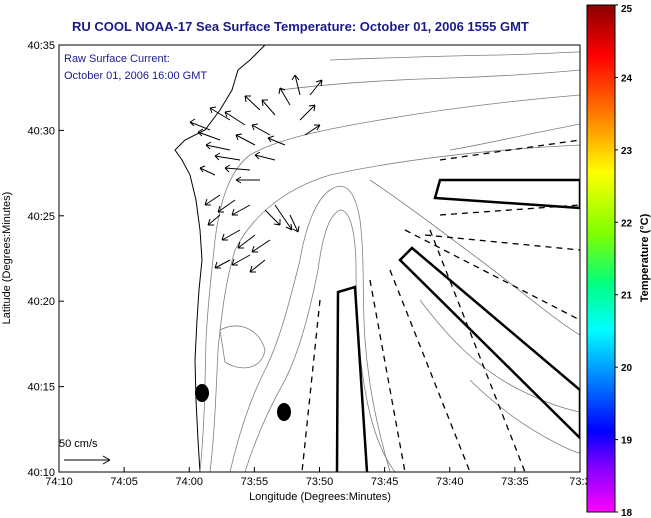 The width and height of the screenshot is (651, 518). Describe the element at coordinates (117, 59) in the screenshot. I see `raw-current-label: Raw Surface Current:` at that location.